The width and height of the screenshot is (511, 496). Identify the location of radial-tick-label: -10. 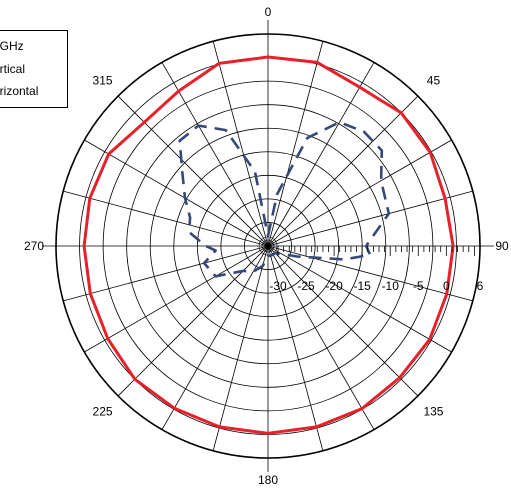
(391, 286).